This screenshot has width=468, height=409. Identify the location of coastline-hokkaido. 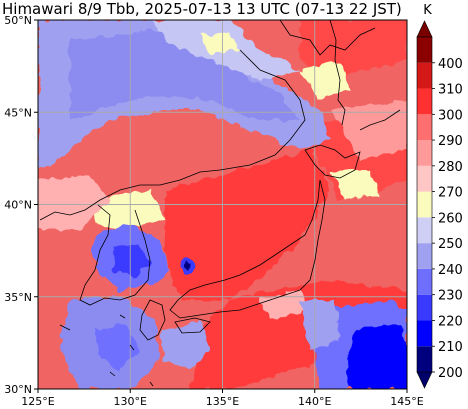
(332, 161).